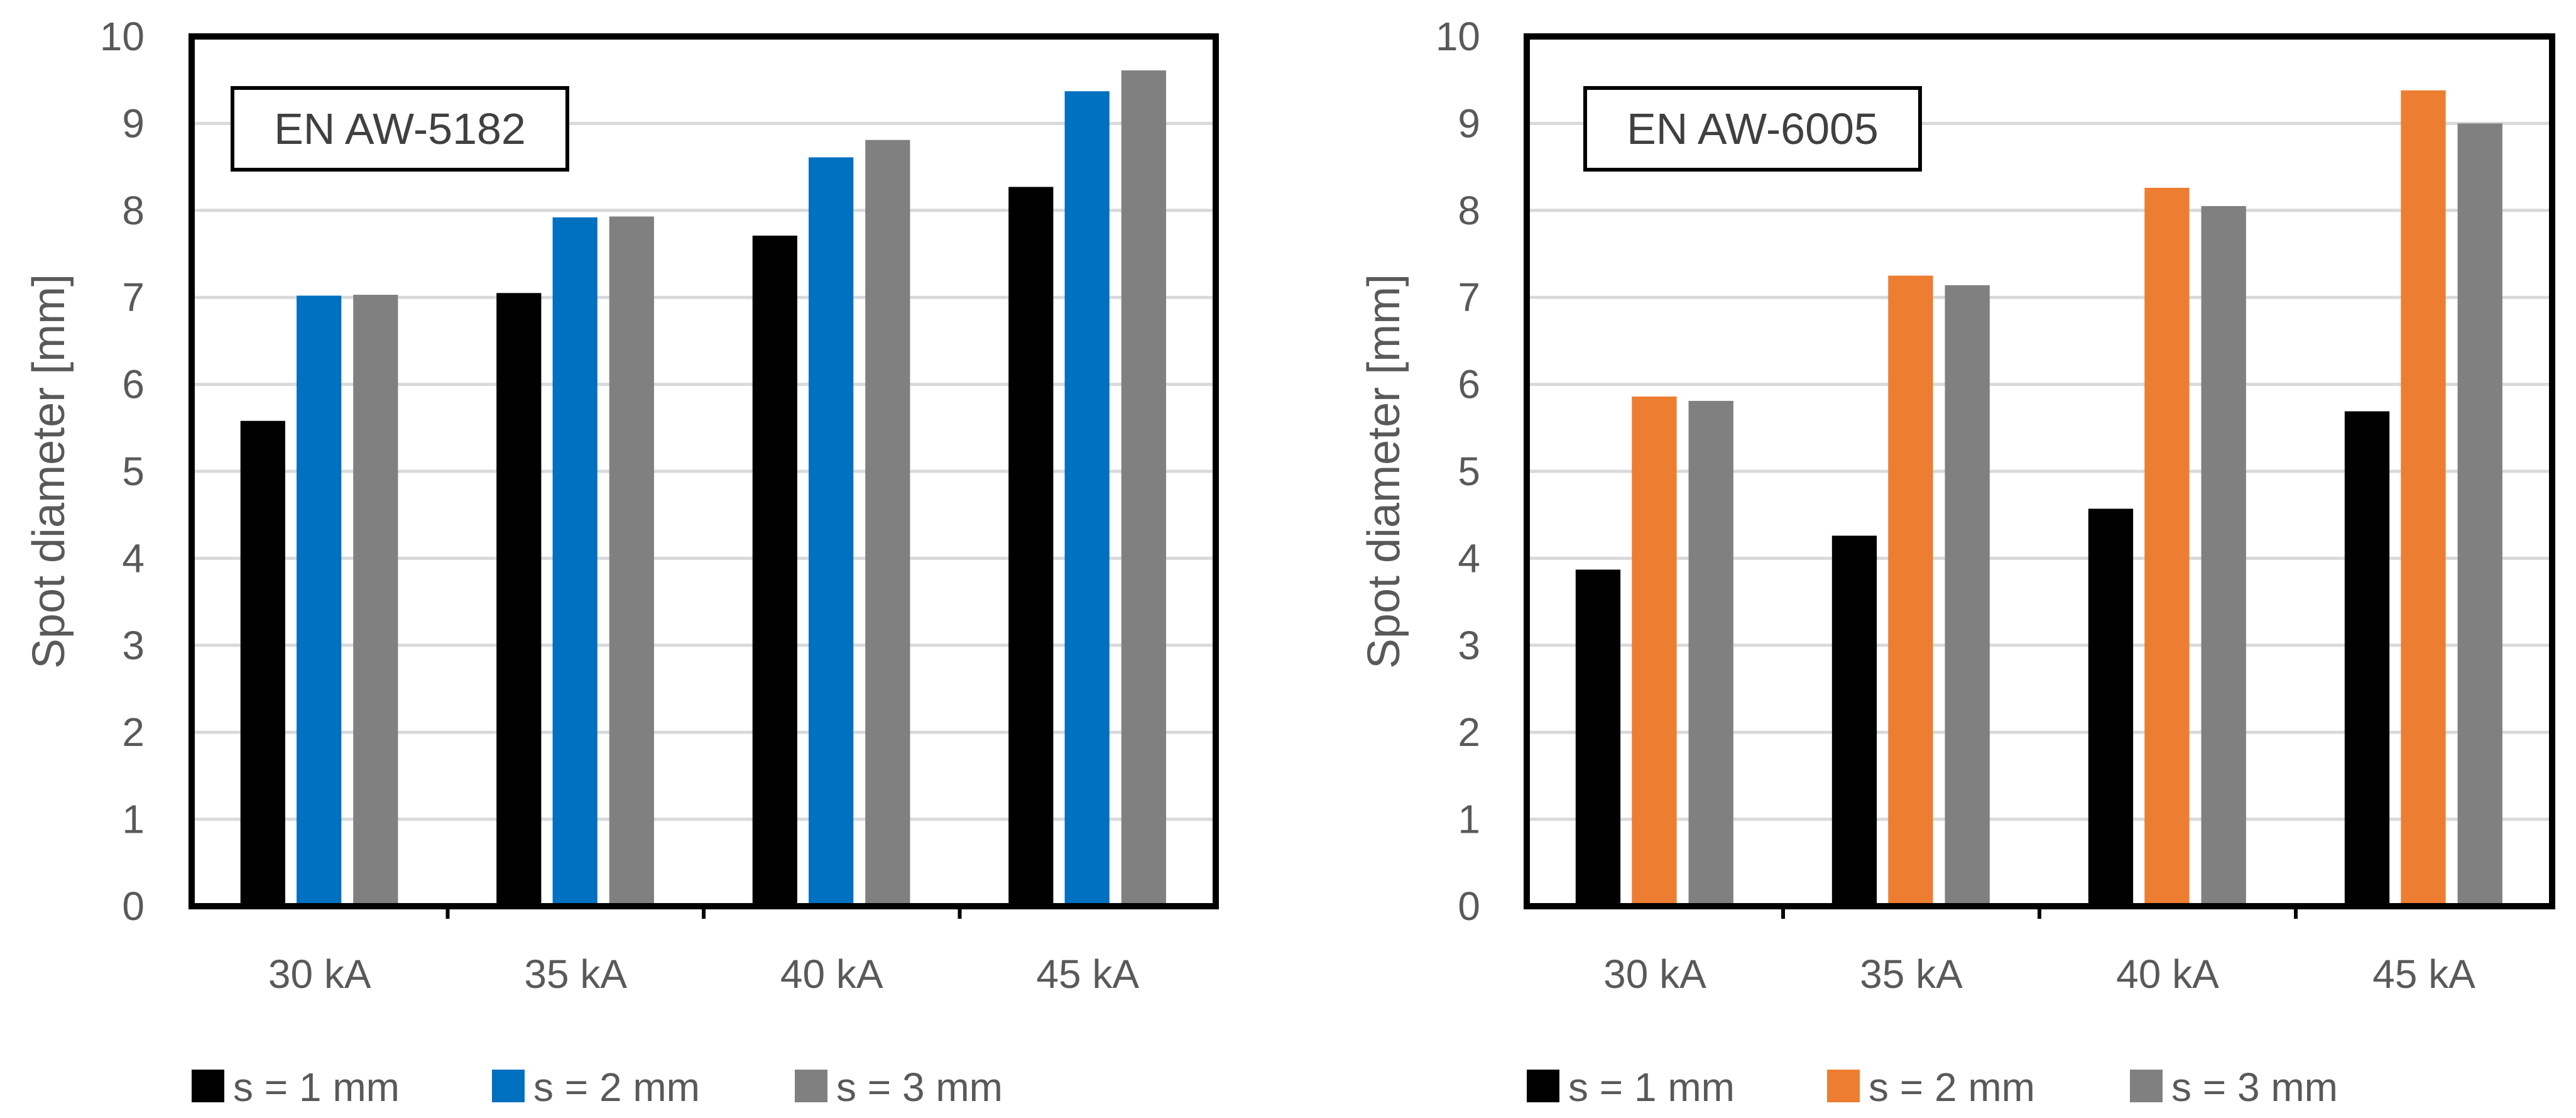 The height and width of the screenshot is (1118, 2576). I want to click on chart-title: EN AW-5182, so click(400, 128).